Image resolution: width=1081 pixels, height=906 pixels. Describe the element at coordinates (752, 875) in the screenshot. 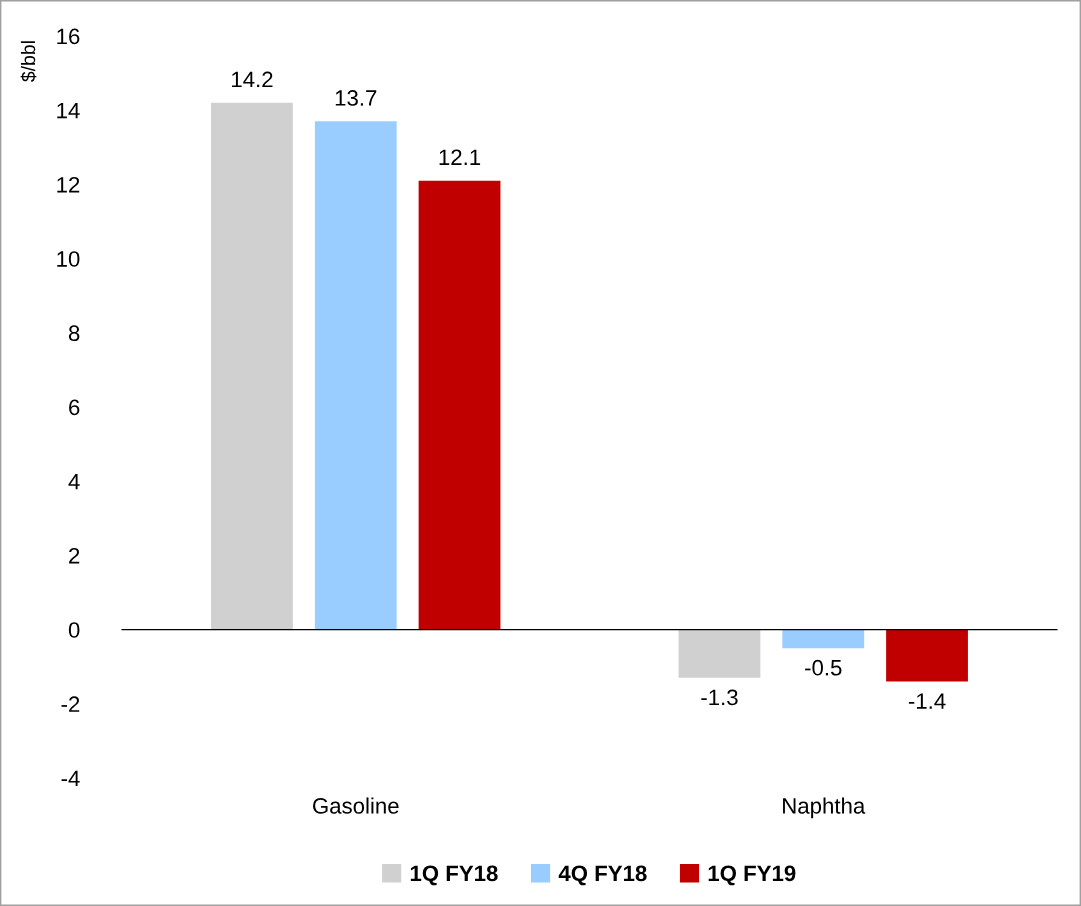

I see `legend-label: 1Q FY19` at that location.